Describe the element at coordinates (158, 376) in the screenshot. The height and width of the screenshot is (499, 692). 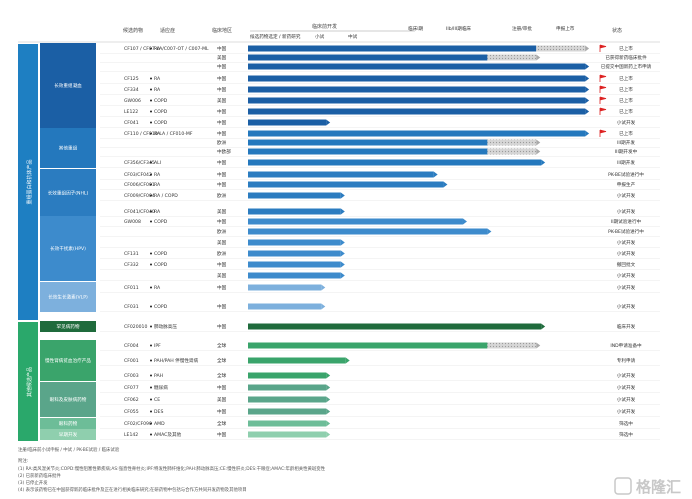
I see `row-indication: PAH` at that location.